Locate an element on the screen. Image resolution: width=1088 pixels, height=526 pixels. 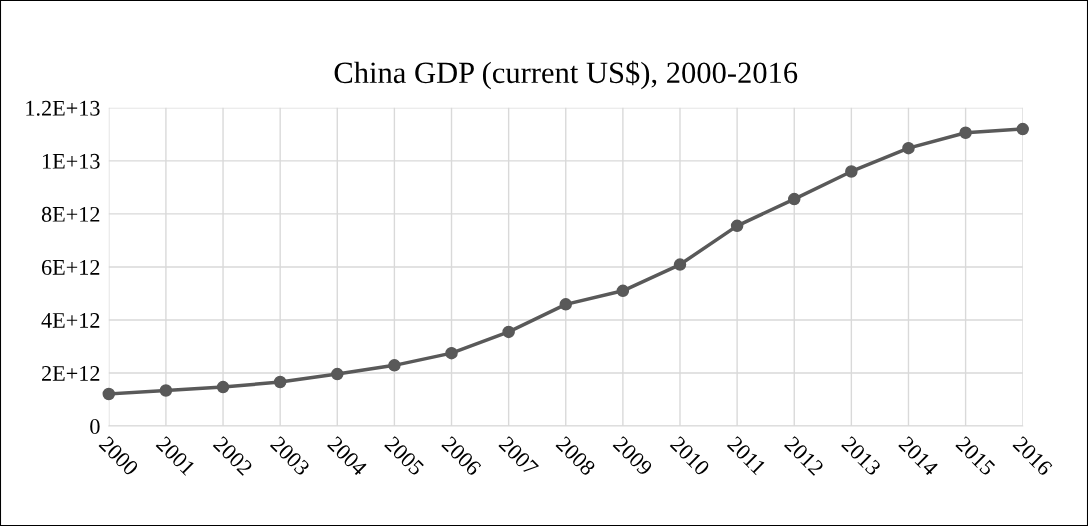
x-tick-label: 2007 is located at coordinates (519, 456).